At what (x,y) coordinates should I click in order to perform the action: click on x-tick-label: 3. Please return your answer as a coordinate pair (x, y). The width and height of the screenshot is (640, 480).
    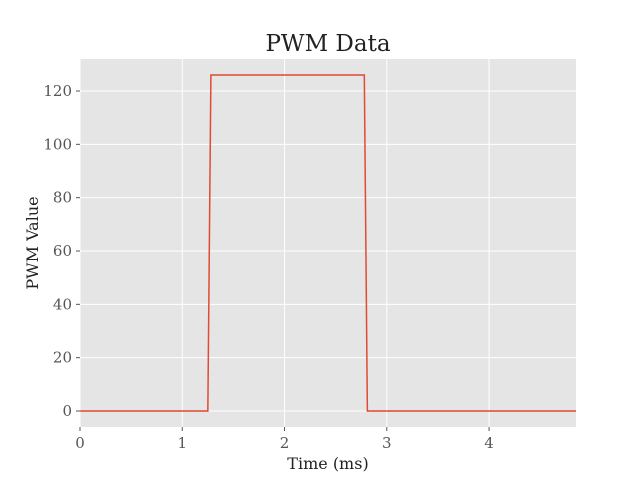
    Looking at the image, I should click on (387, 443).